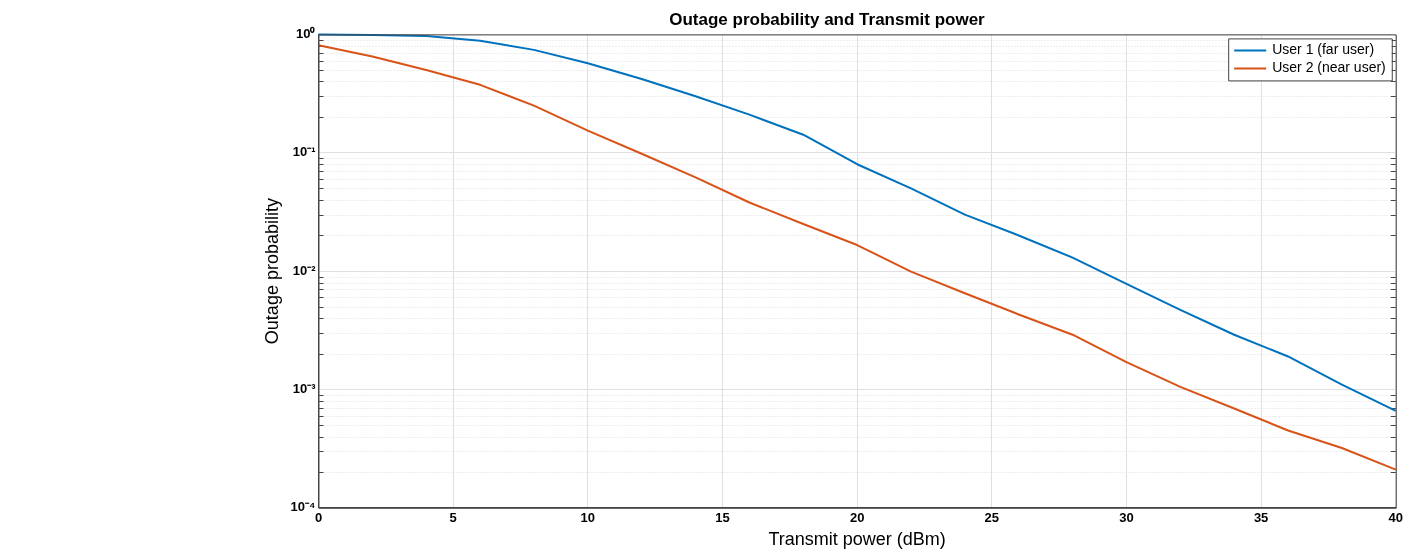  What do you see at coordinates (1329, 67) in the screenshot?
I see `legend-label: User 2 (near user)` at bounding box center [1329, 67].